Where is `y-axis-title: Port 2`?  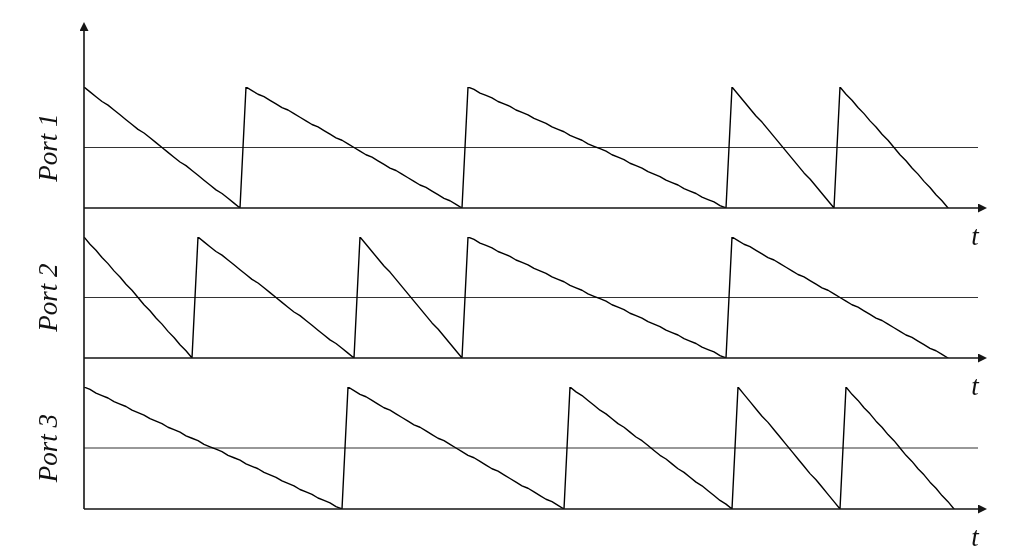
y-axis-title: Port 2 is located at coordinates (48, 298).